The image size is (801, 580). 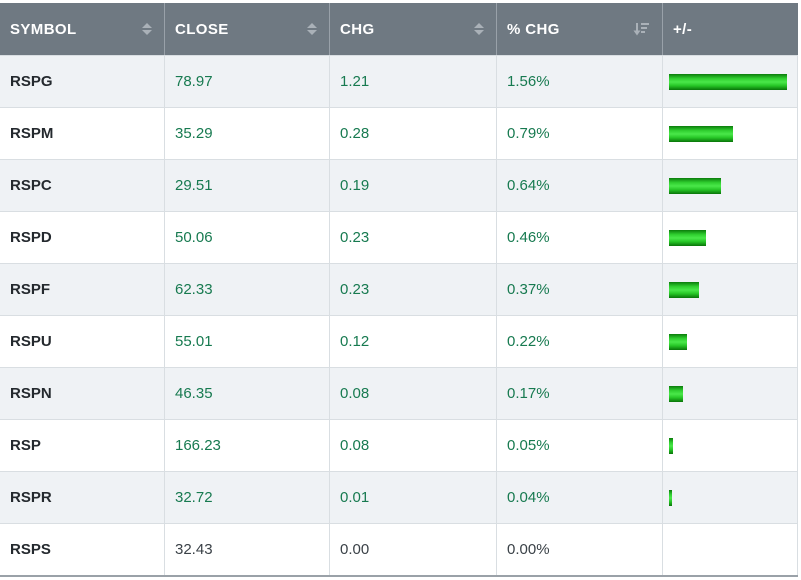 I want to click on close-cell: 35.29, so click(x=247, y=133).